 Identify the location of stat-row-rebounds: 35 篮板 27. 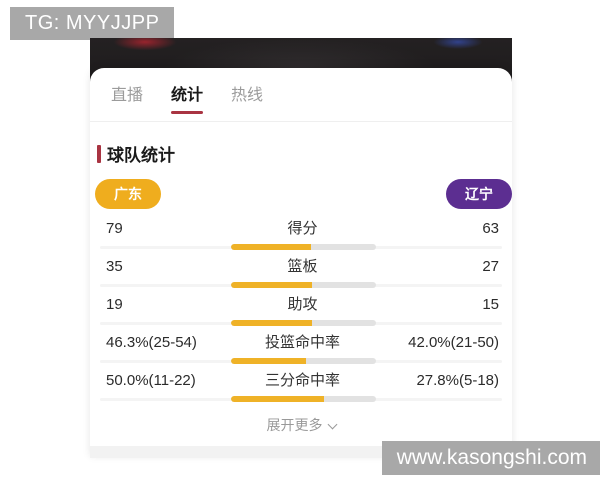
(301, 273).